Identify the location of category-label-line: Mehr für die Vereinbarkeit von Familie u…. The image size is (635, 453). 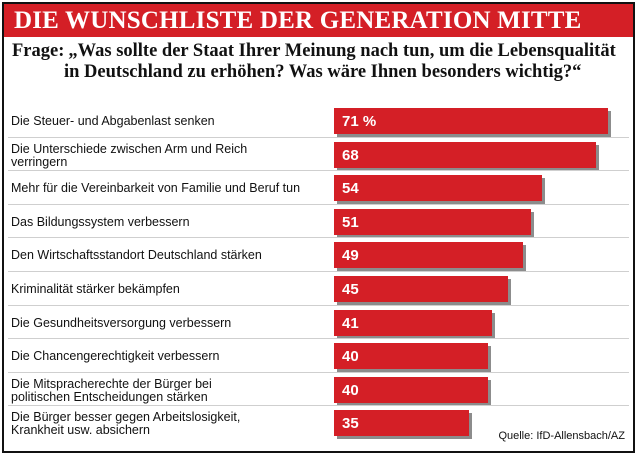
(156, 188).